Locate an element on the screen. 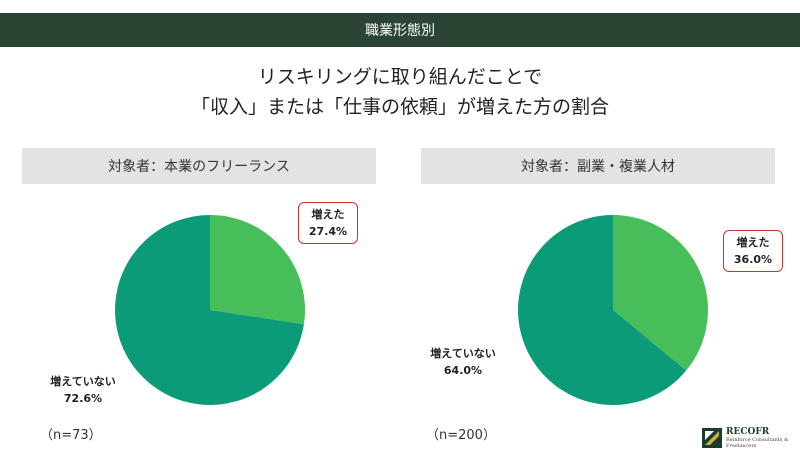 This screenshot has width=800, height=460. left-not-increased-label: 増えていない is located at coordinates (83, 381).